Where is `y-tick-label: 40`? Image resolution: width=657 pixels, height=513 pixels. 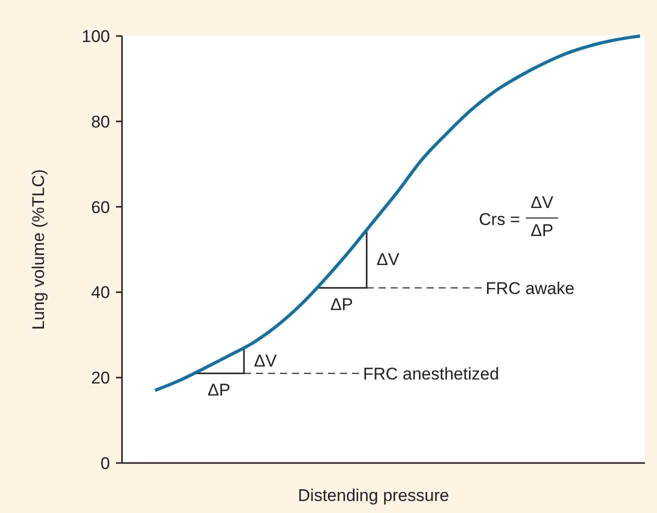
y-tick-label: 40 is located at coordinates (100, 292).